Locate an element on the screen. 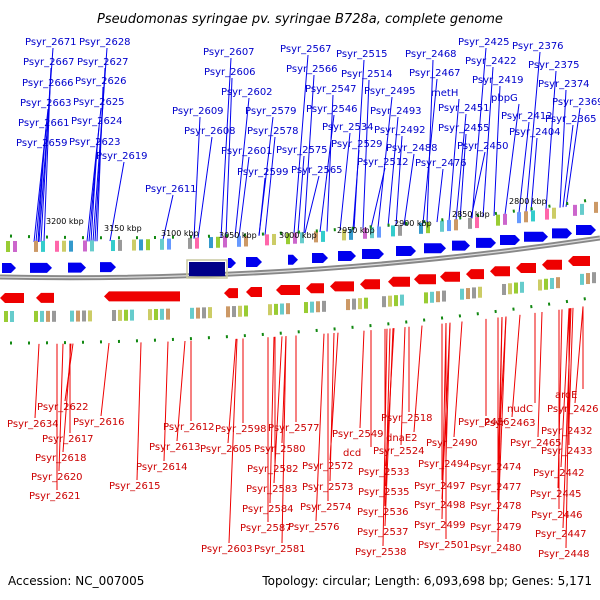 The image size is (600, 600). gene-label: Psyr_2574 is located at coordinates (326, 507).